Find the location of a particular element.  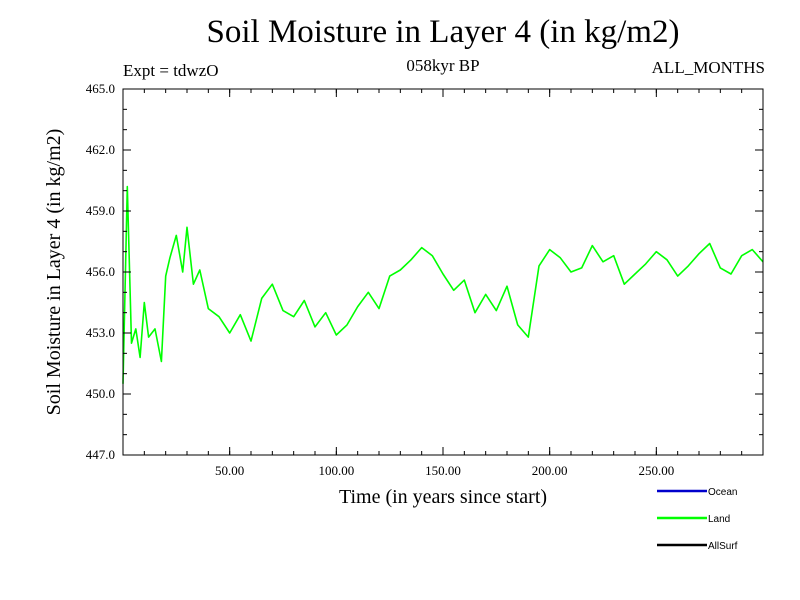

experiment-label: Expt = tdwzO is located at coordinates (171, 70).